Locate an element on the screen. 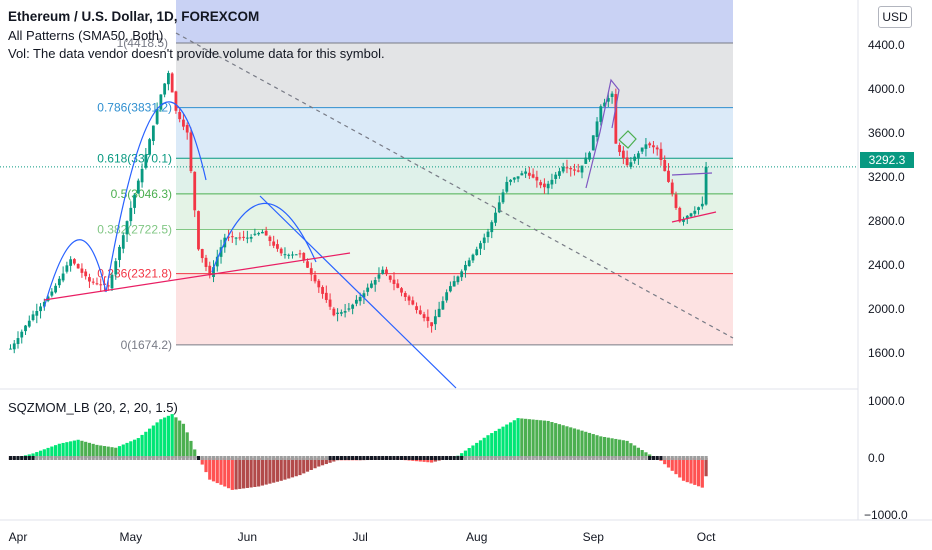  symbol-title: Ethereum / U.S. Dollar, 1D, FOREXCOM is located at coordinates (134, 16).